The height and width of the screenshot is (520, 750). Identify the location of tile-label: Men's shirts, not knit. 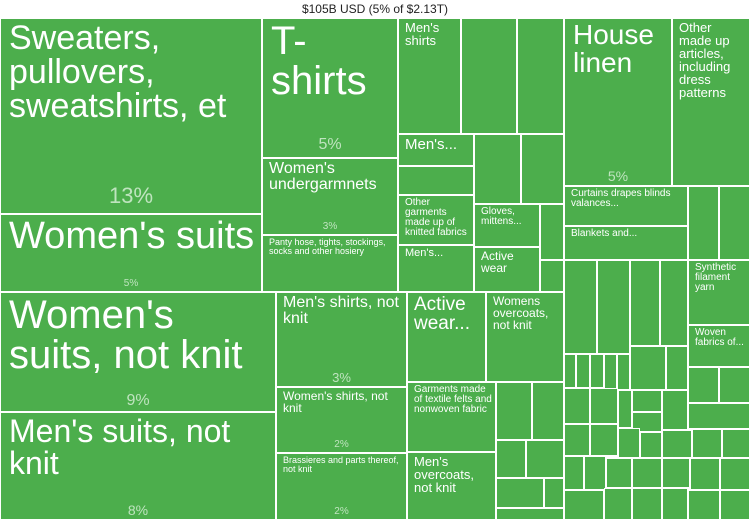
(343, 310).